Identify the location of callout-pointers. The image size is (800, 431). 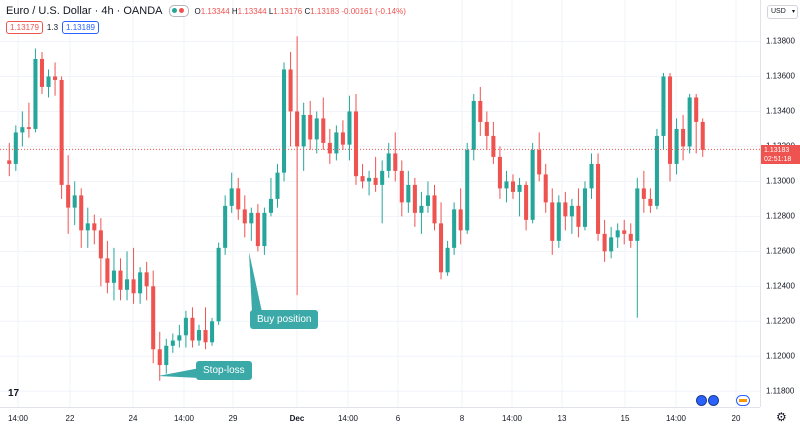
(210, 315).